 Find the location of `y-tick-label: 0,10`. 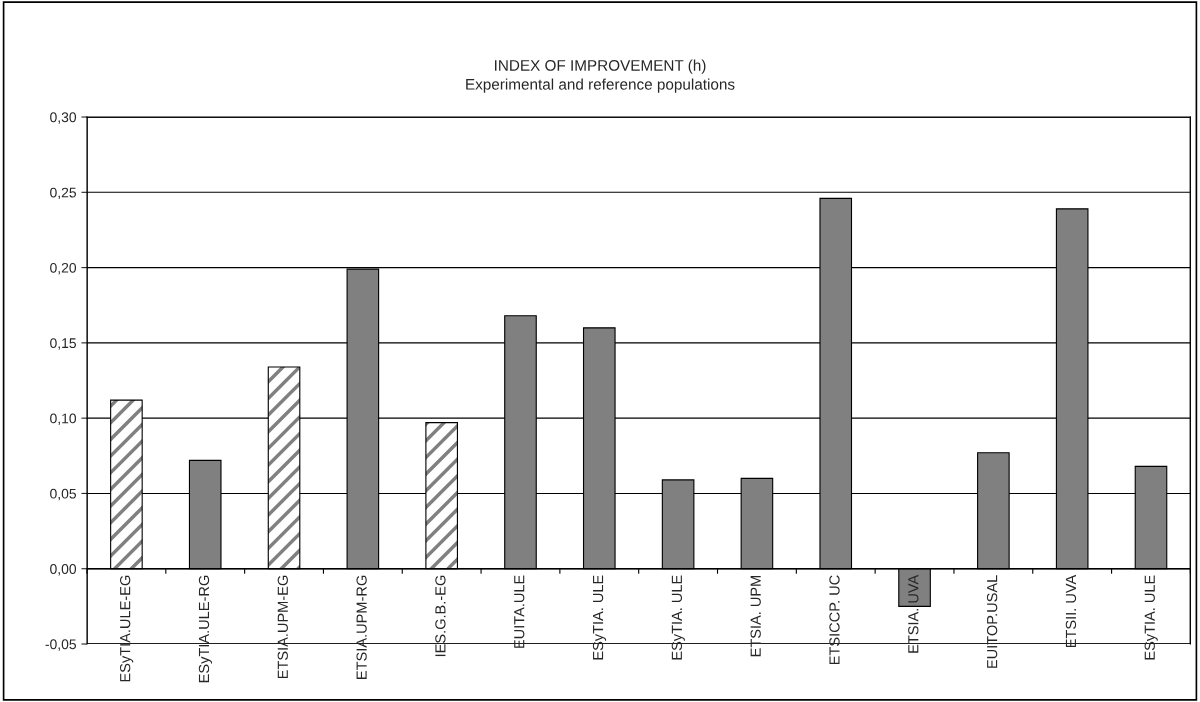

y-tick-label: 0,10 is located at coordinates (63, 419).